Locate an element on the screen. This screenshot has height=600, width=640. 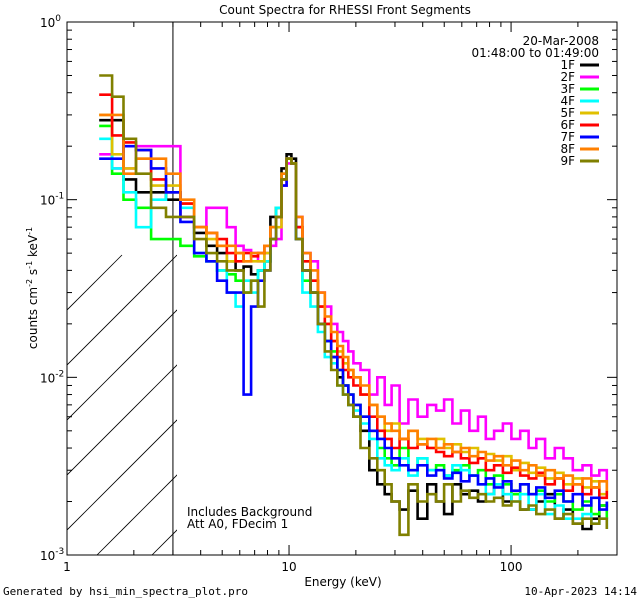
y-label-part-c: s is located at coordinates (33, 274).